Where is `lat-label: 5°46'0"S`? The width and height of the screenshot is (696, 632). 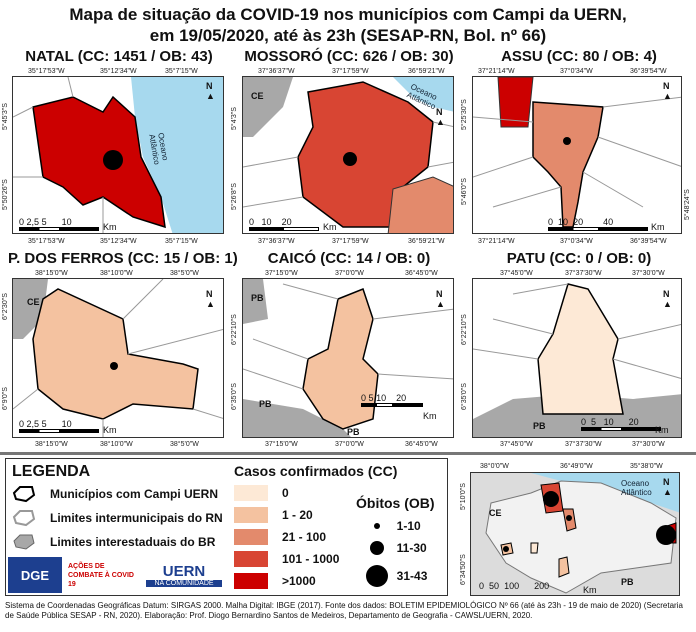 lat-label: 5°46'0"S is located at coordinates (464, 191).